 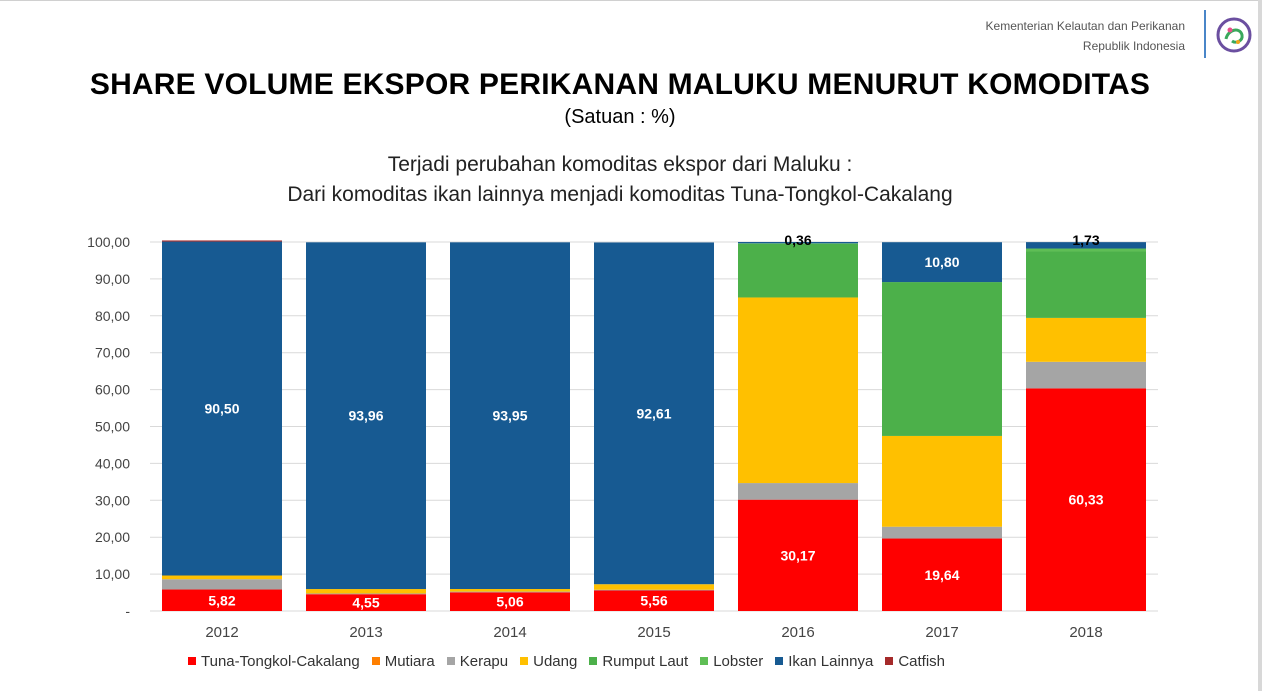 I want to click on legend-label: Rumput Laut, so click(x=645, y=661).